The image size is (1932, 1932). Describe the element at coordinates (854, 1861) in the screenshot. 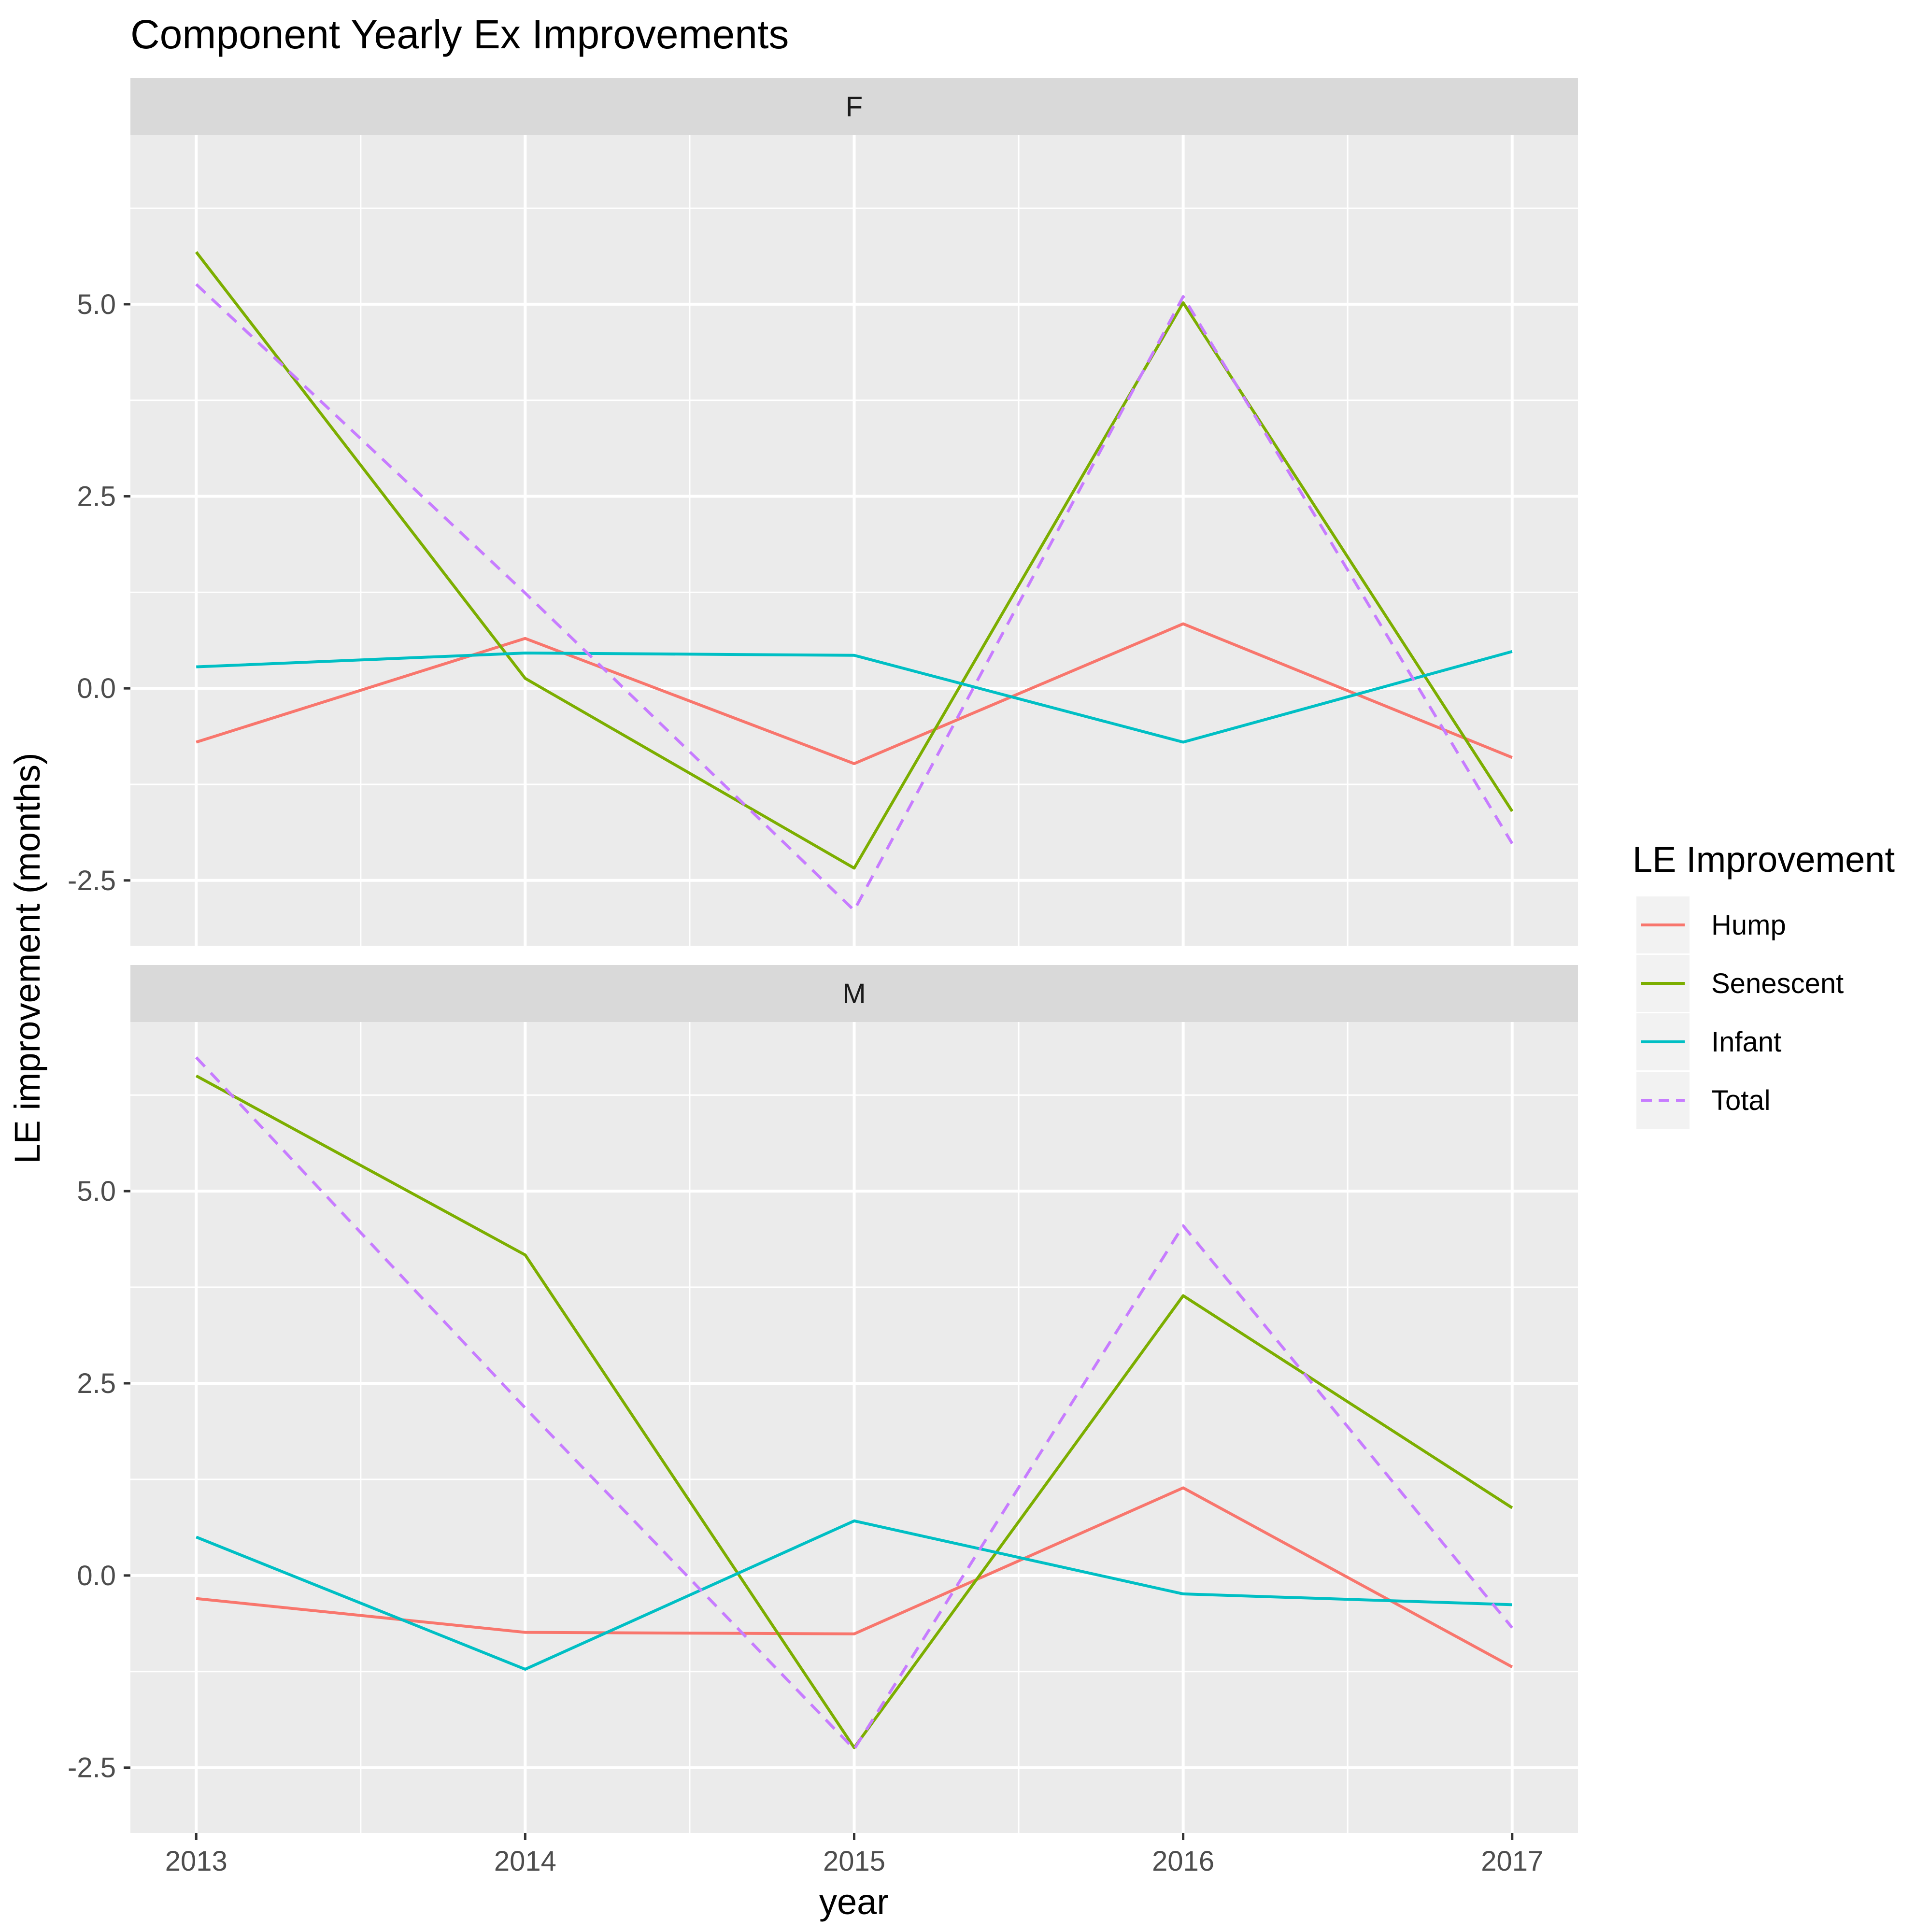

I see `x-tick-label: 2015` at that location.